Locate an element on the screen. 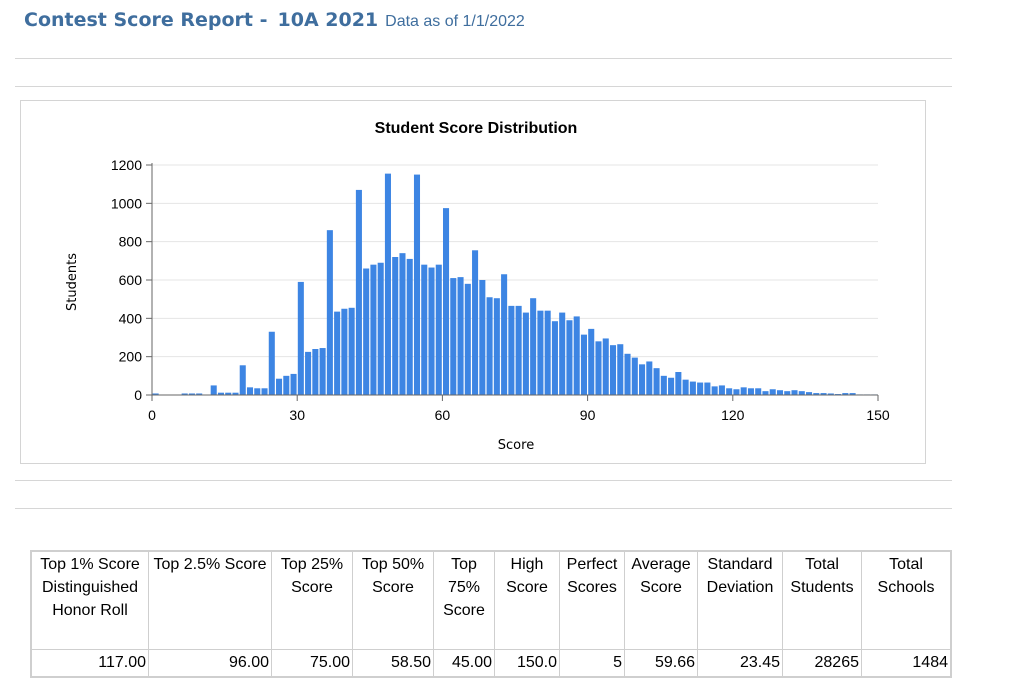 This screenshot has height=689, width=1021. y-axis-label: Students is located at coordinates (72, 282).